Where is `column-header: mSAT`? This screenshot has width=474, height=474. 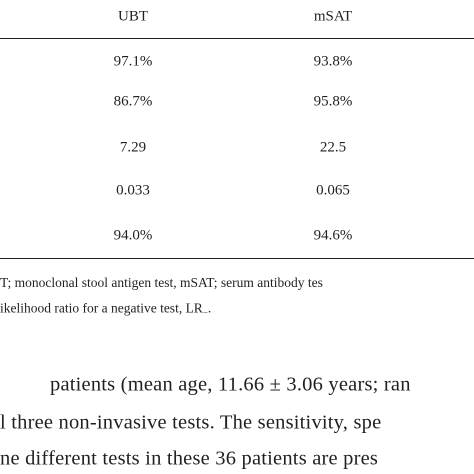
column-header: mSAT is located at coordinates (333, 16).